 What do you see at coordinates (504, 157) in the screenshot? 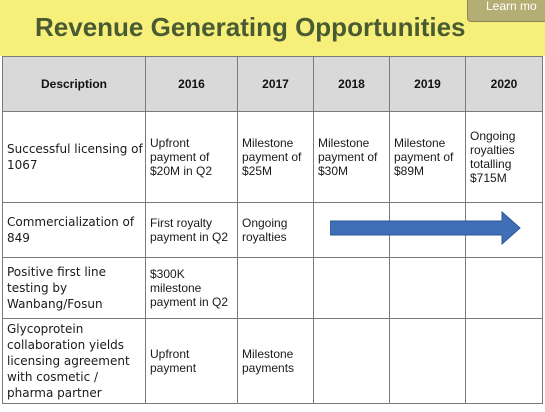
I see `table-cell: Ongoing royalties totalling $715M` at bounding box center [504, 157].